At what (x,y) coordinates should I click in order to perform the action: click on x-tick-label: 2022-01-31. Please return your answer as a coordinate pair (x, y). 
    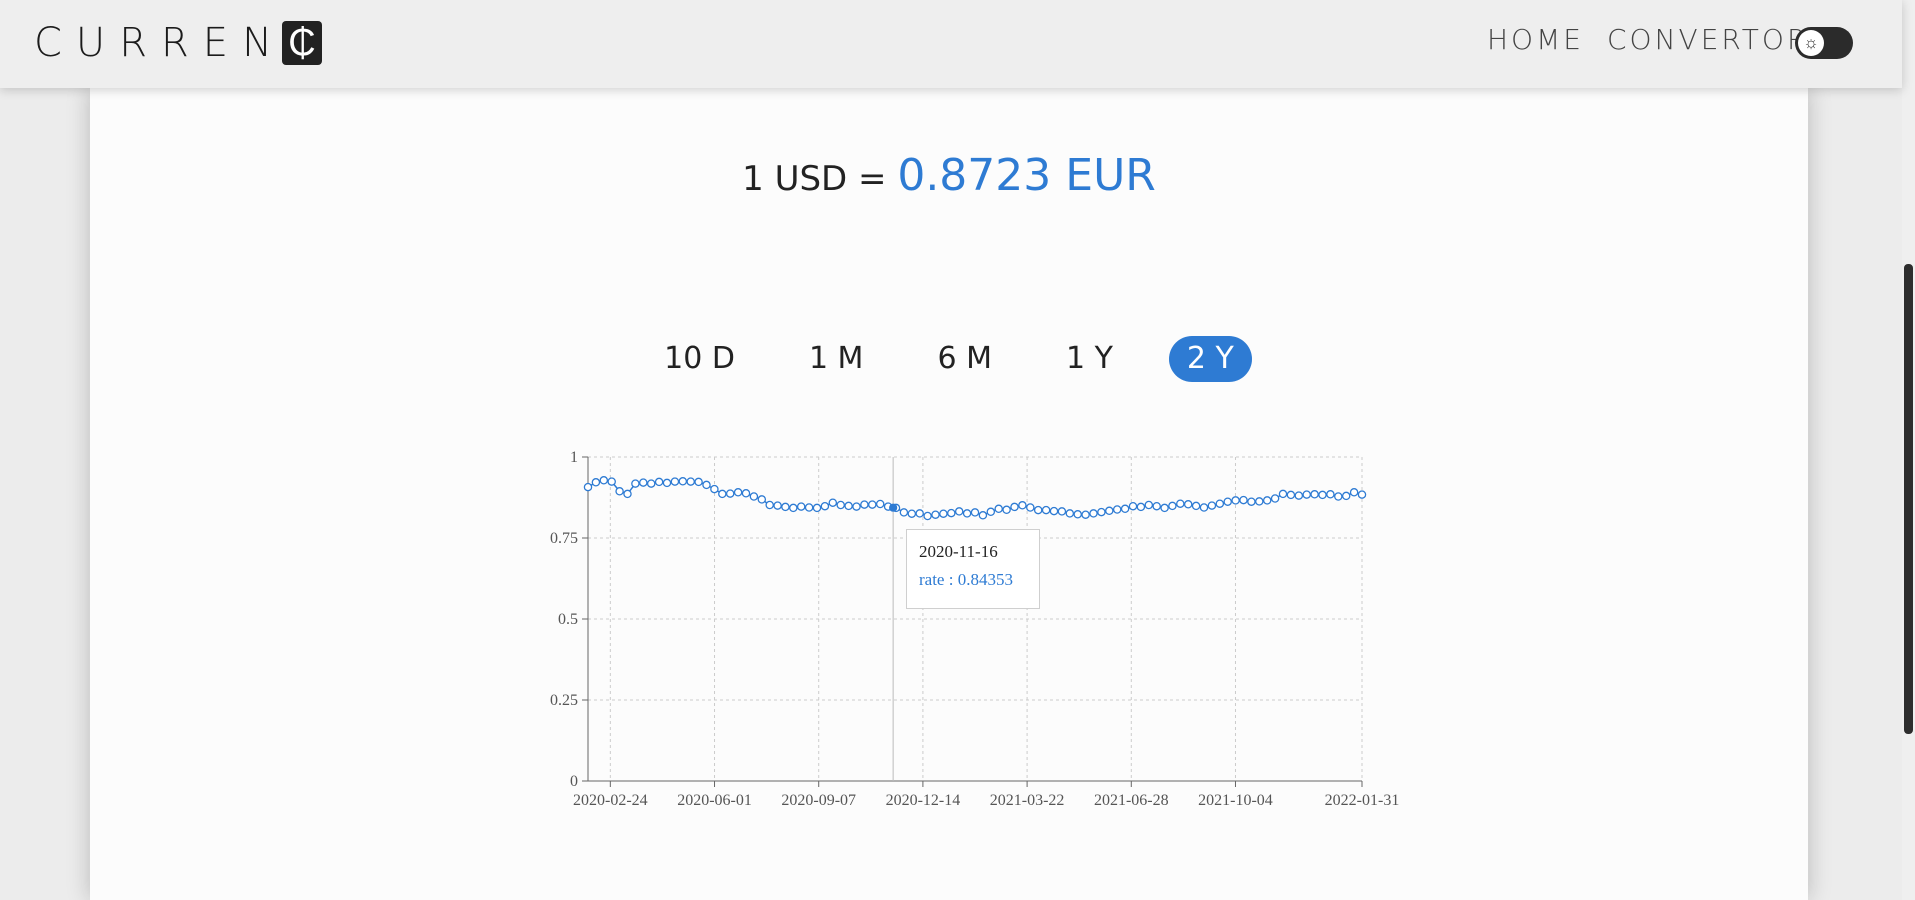
    Looking at the image, I should click on (1362, 800).